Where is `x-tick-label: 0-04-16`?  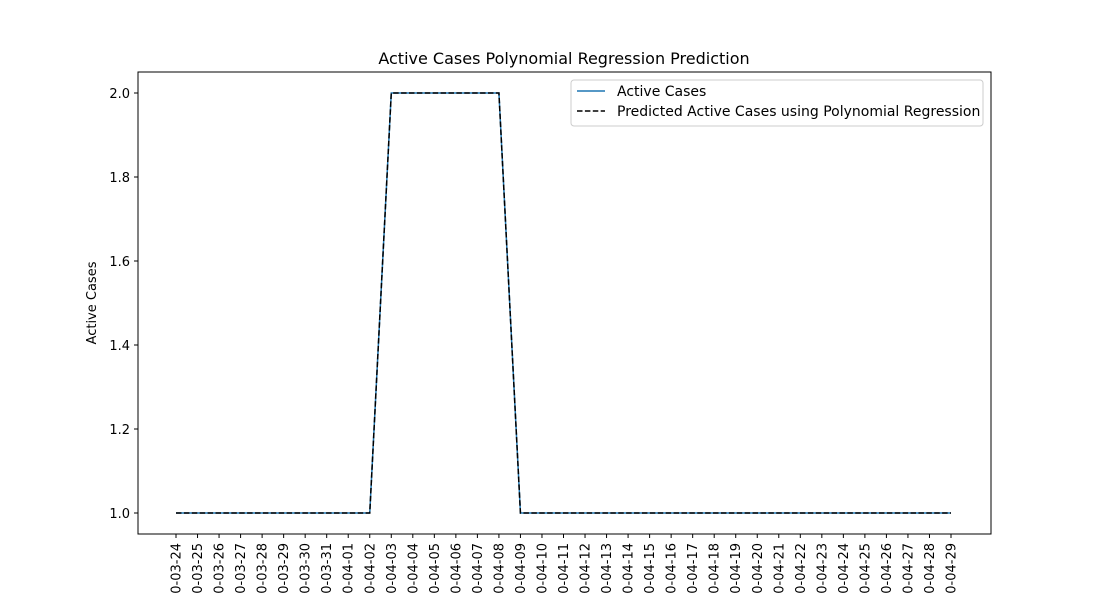
x-tick-label: 0-04-16 is located at coordinates (672, 568).